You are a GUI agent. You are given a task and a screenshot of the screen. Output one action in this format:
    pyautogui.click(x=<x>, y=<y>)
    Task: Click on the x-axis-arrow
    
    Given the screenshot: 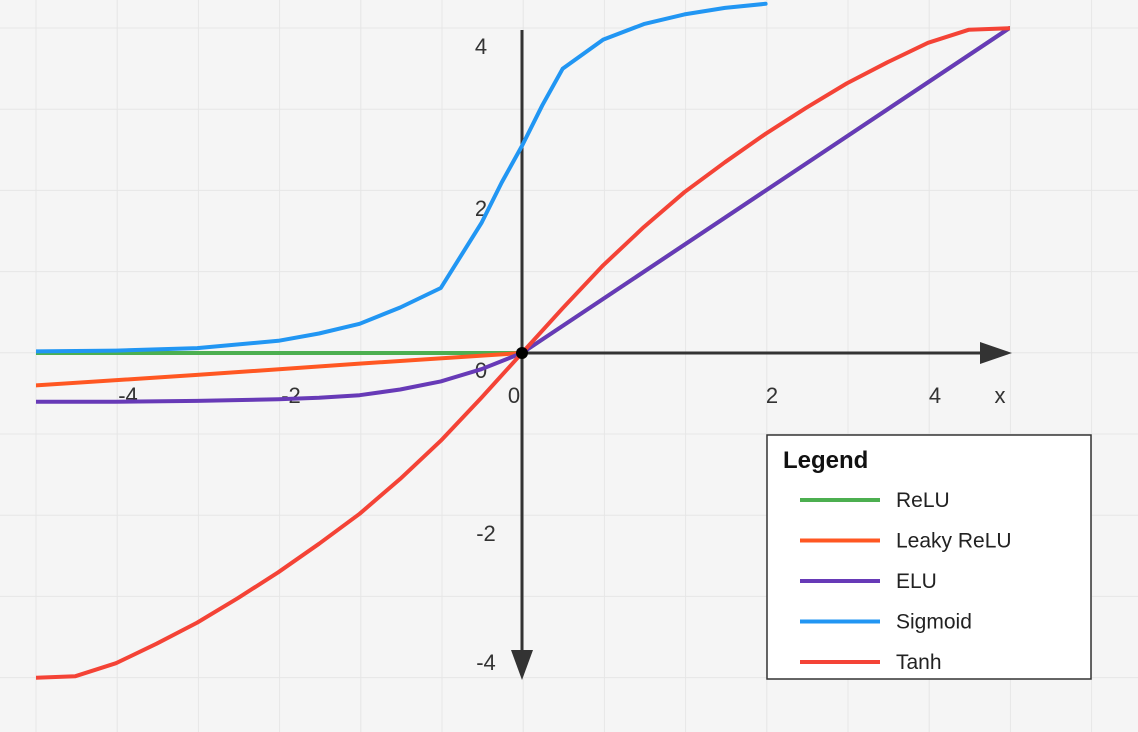 What is the action you would take?
    pyautogui.click(x=996, y=353)
    